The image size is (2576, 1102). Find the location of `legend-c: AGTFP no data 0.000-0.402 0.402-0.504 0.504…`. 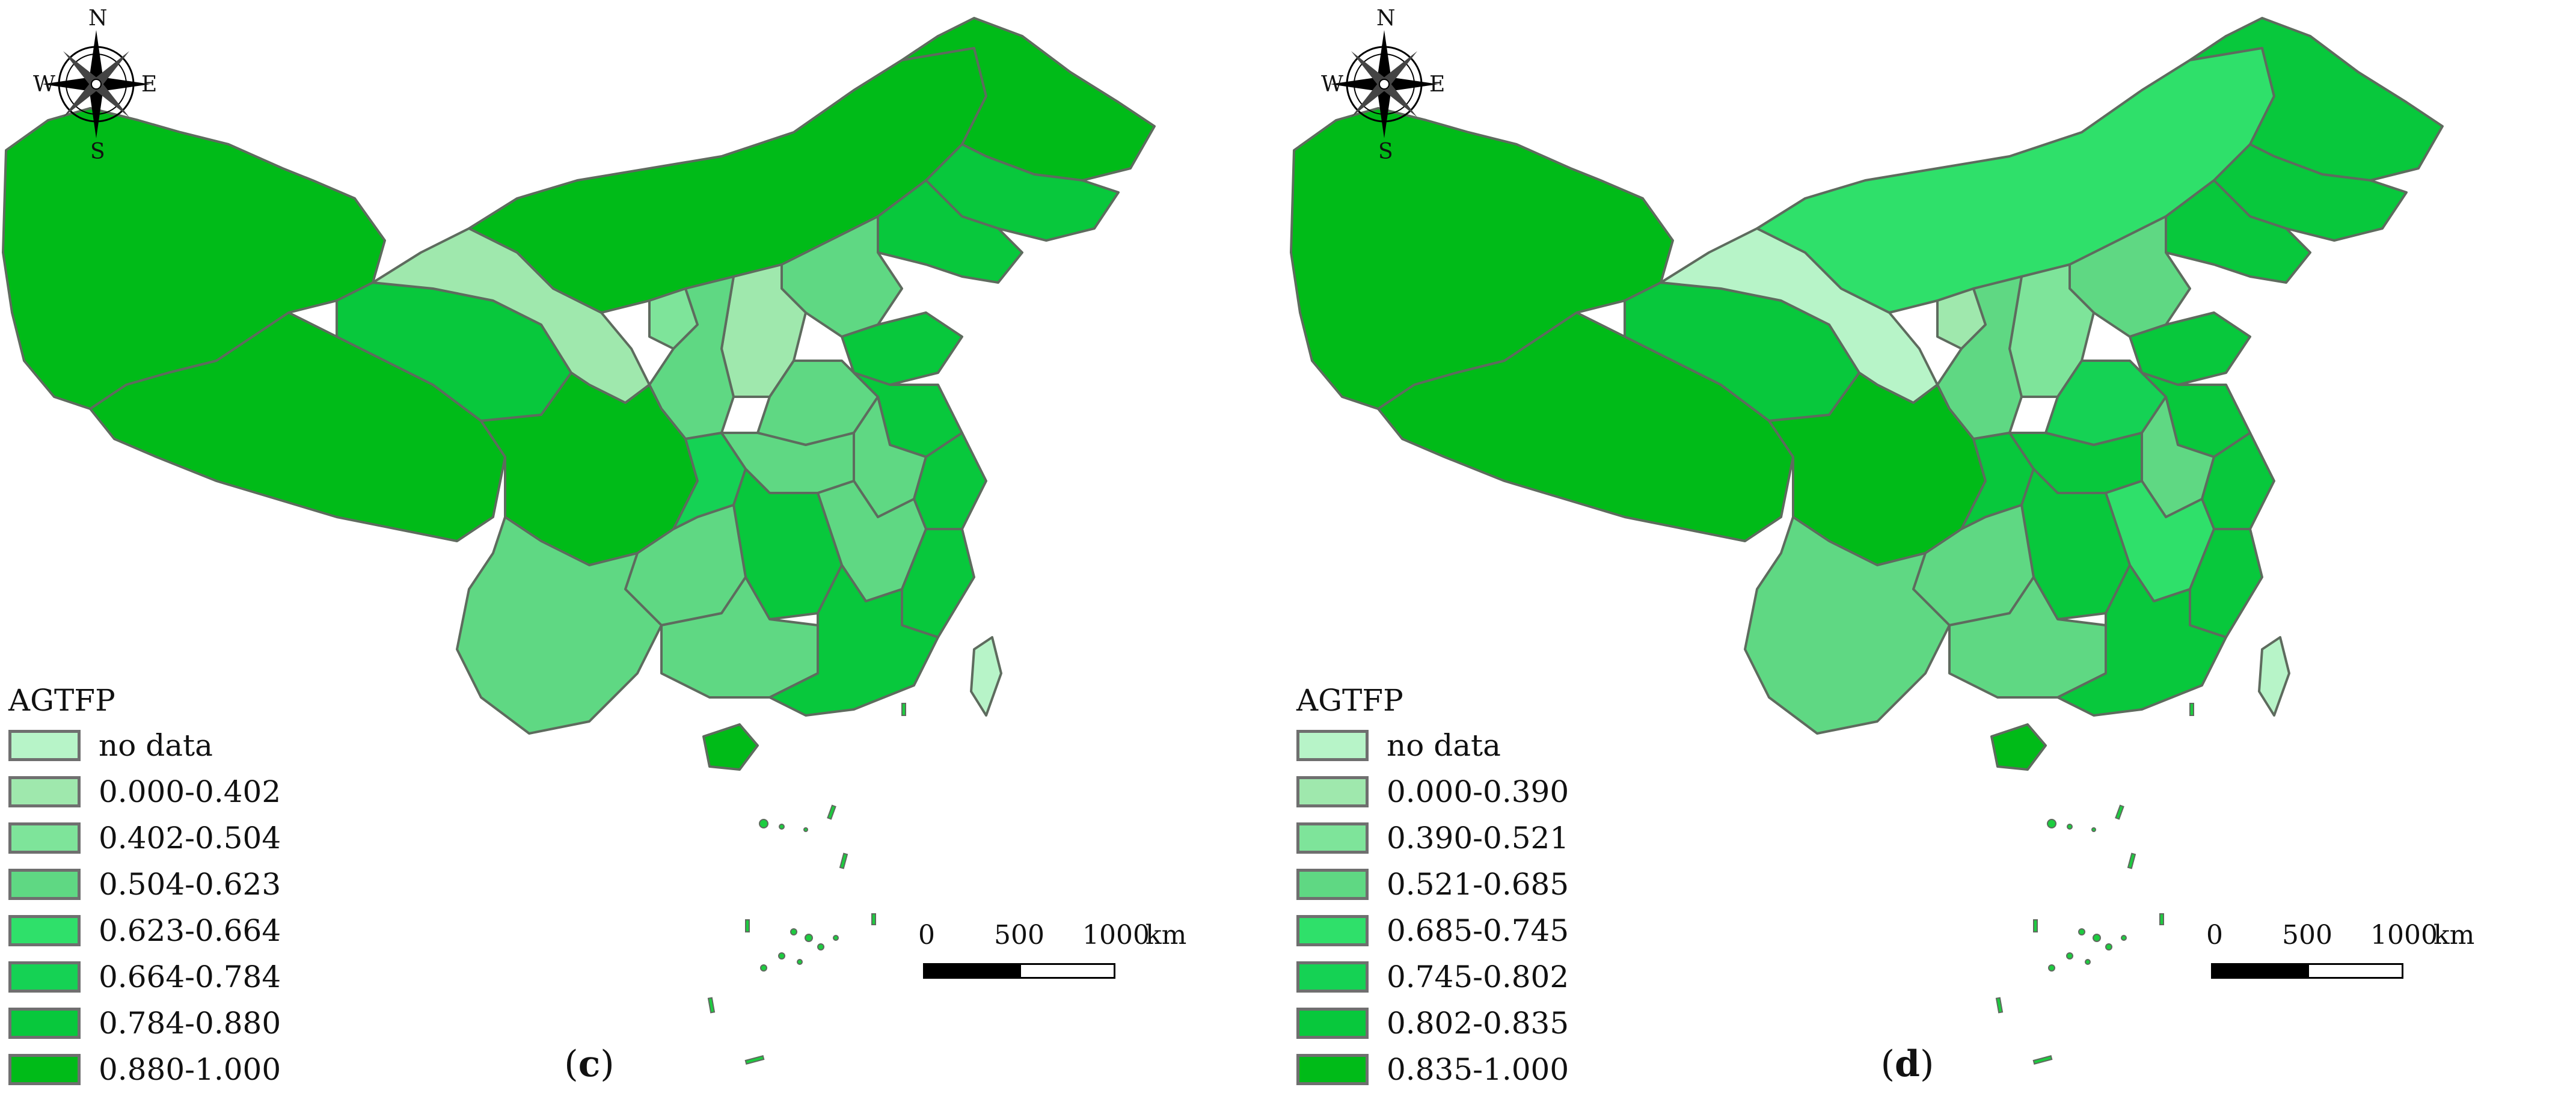

legend-c: AGTFP no data 0.000-0.402 0.402-0.504 0.504… is located at coordinates (144, 887).